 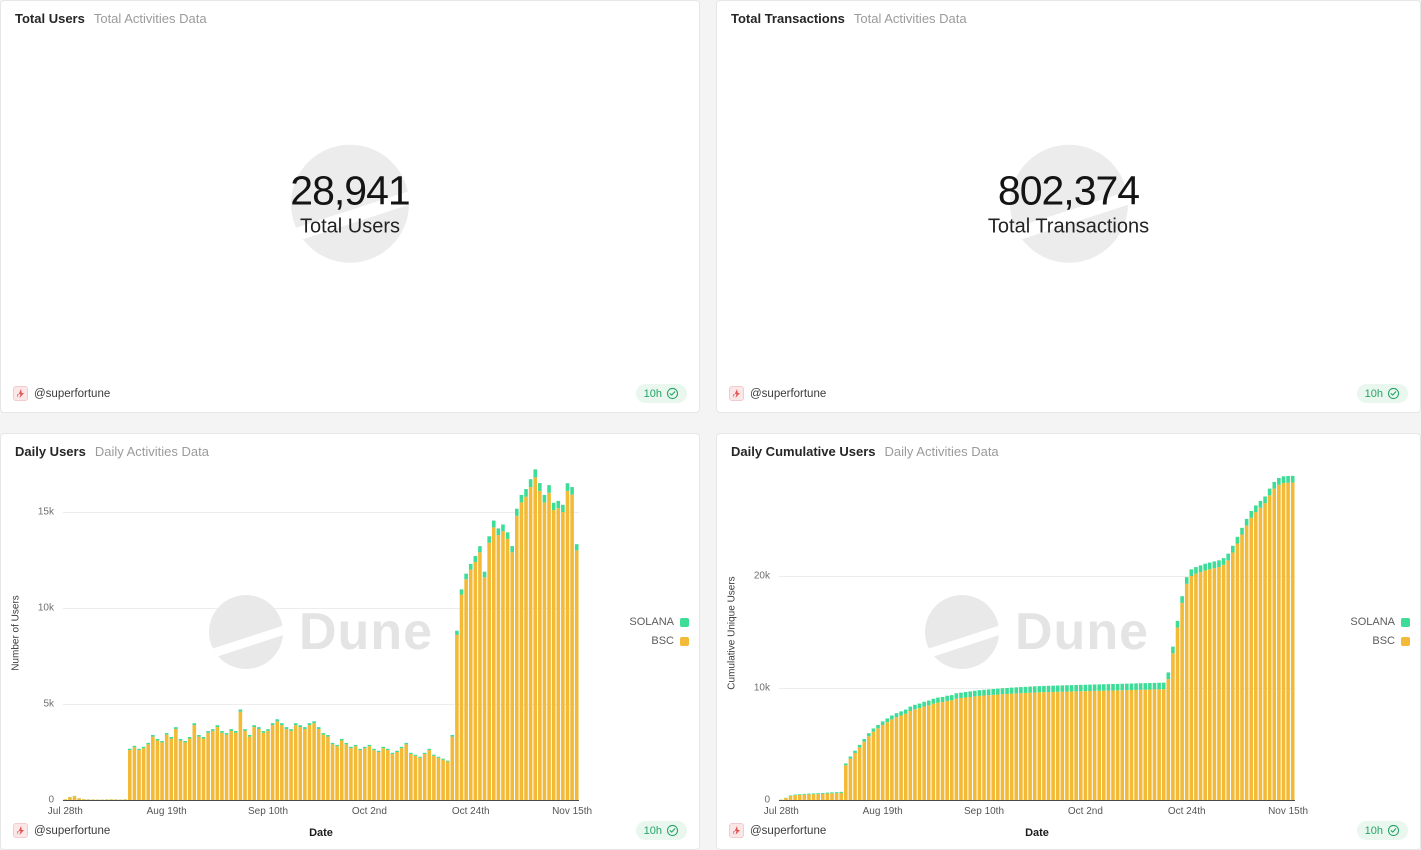 I want to click on panel-header: Daily Users Daily Activities Data, so click(x=350, y=451).